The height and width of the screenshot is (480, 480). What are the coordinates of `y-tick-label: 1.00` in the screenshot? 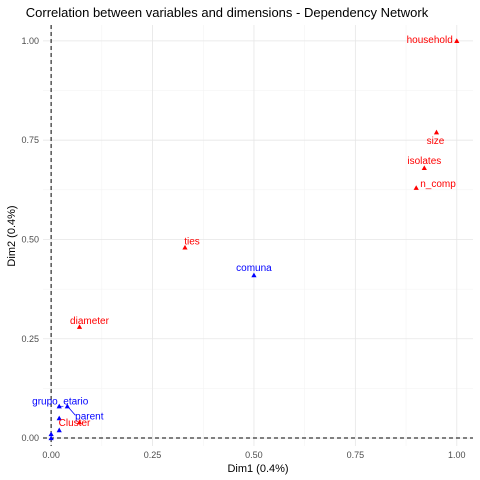 It's located at (30, 41).